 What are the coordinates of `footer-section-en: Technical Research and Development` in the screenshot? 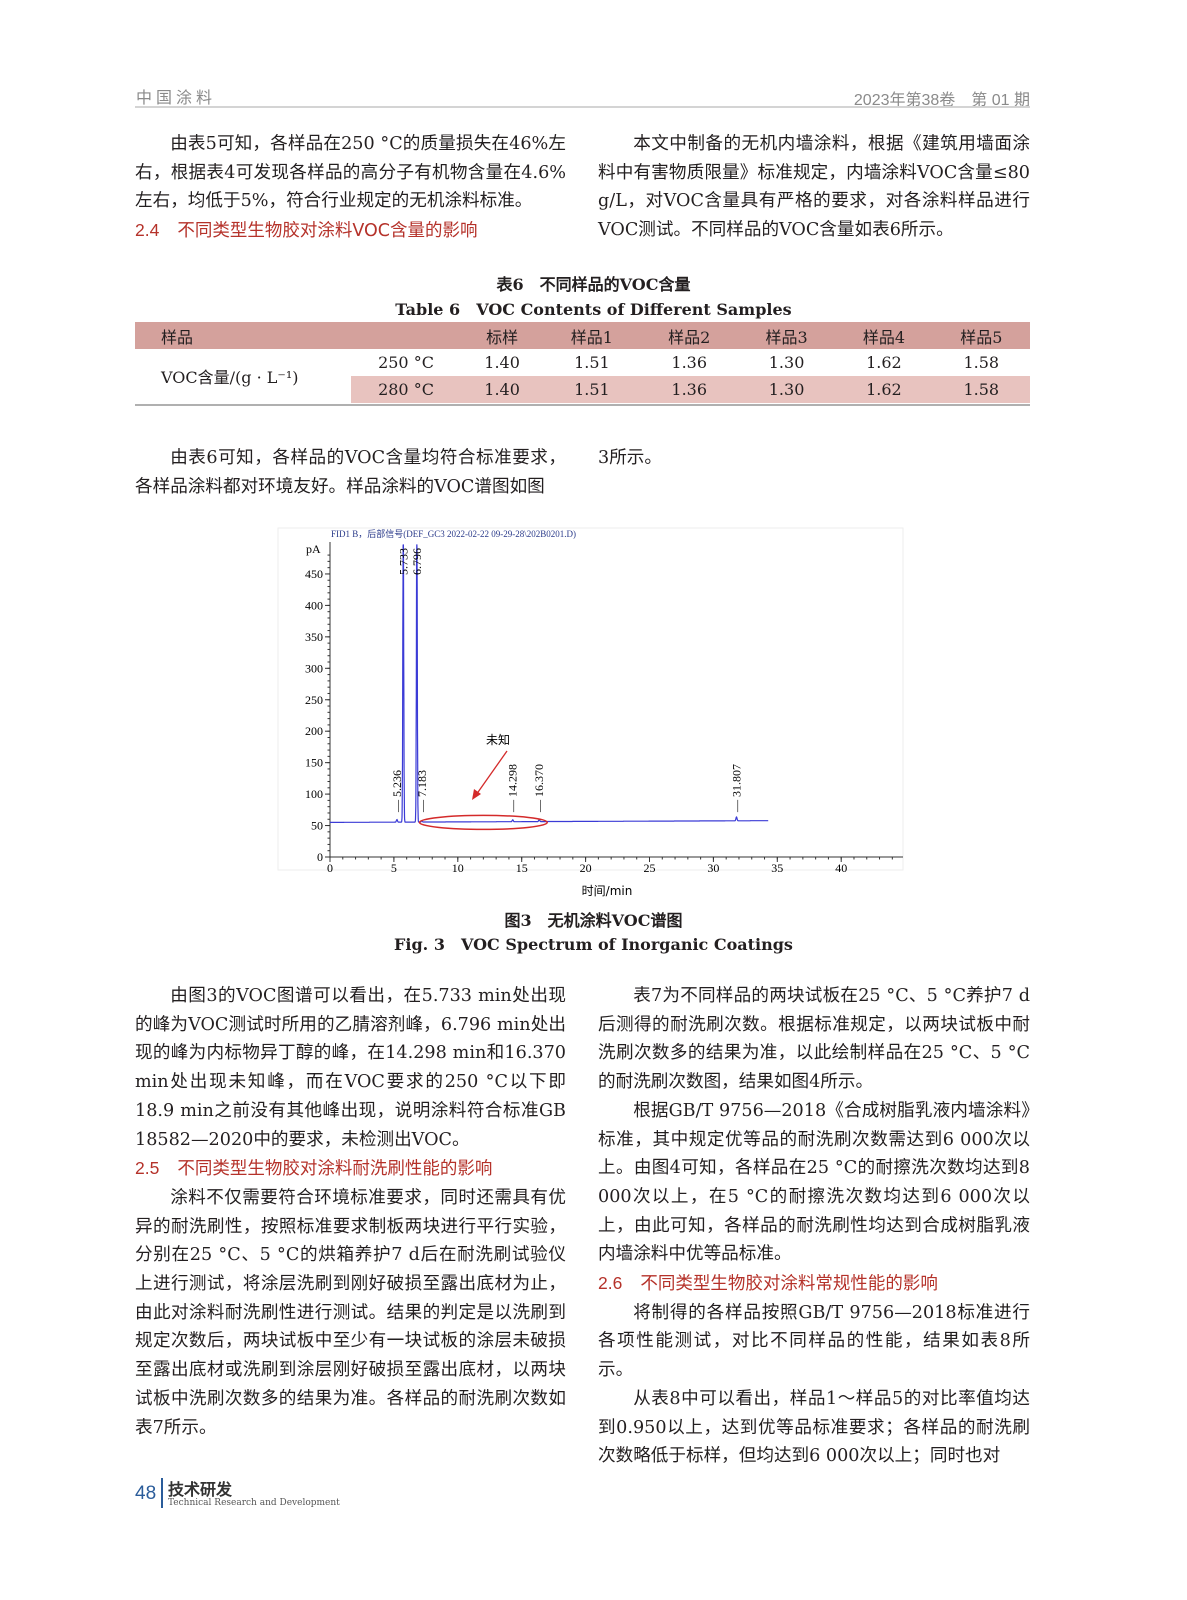 It's located at (254, 1503).